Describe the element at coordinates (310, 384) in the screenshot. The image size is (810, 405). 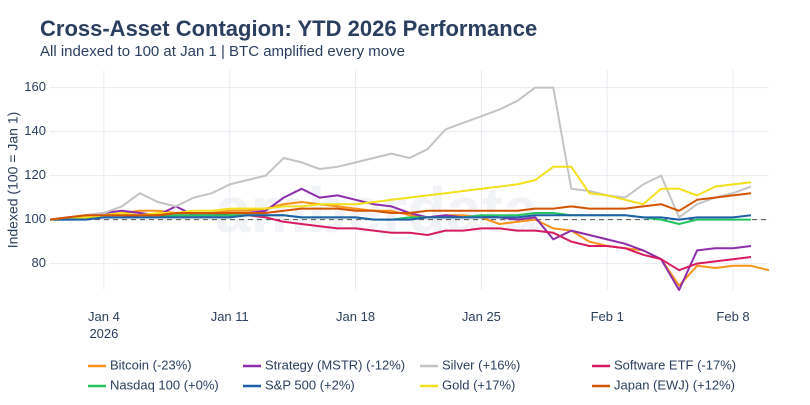
I see `legend-label: S&P 500 (+2%)` at that location.